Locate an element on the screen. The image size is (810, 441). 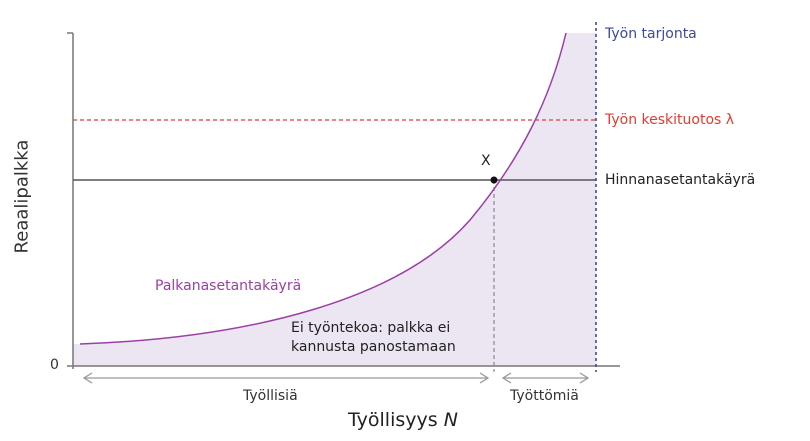
x-axis-label: Työllisyys N is located at coordinates (403, 420).